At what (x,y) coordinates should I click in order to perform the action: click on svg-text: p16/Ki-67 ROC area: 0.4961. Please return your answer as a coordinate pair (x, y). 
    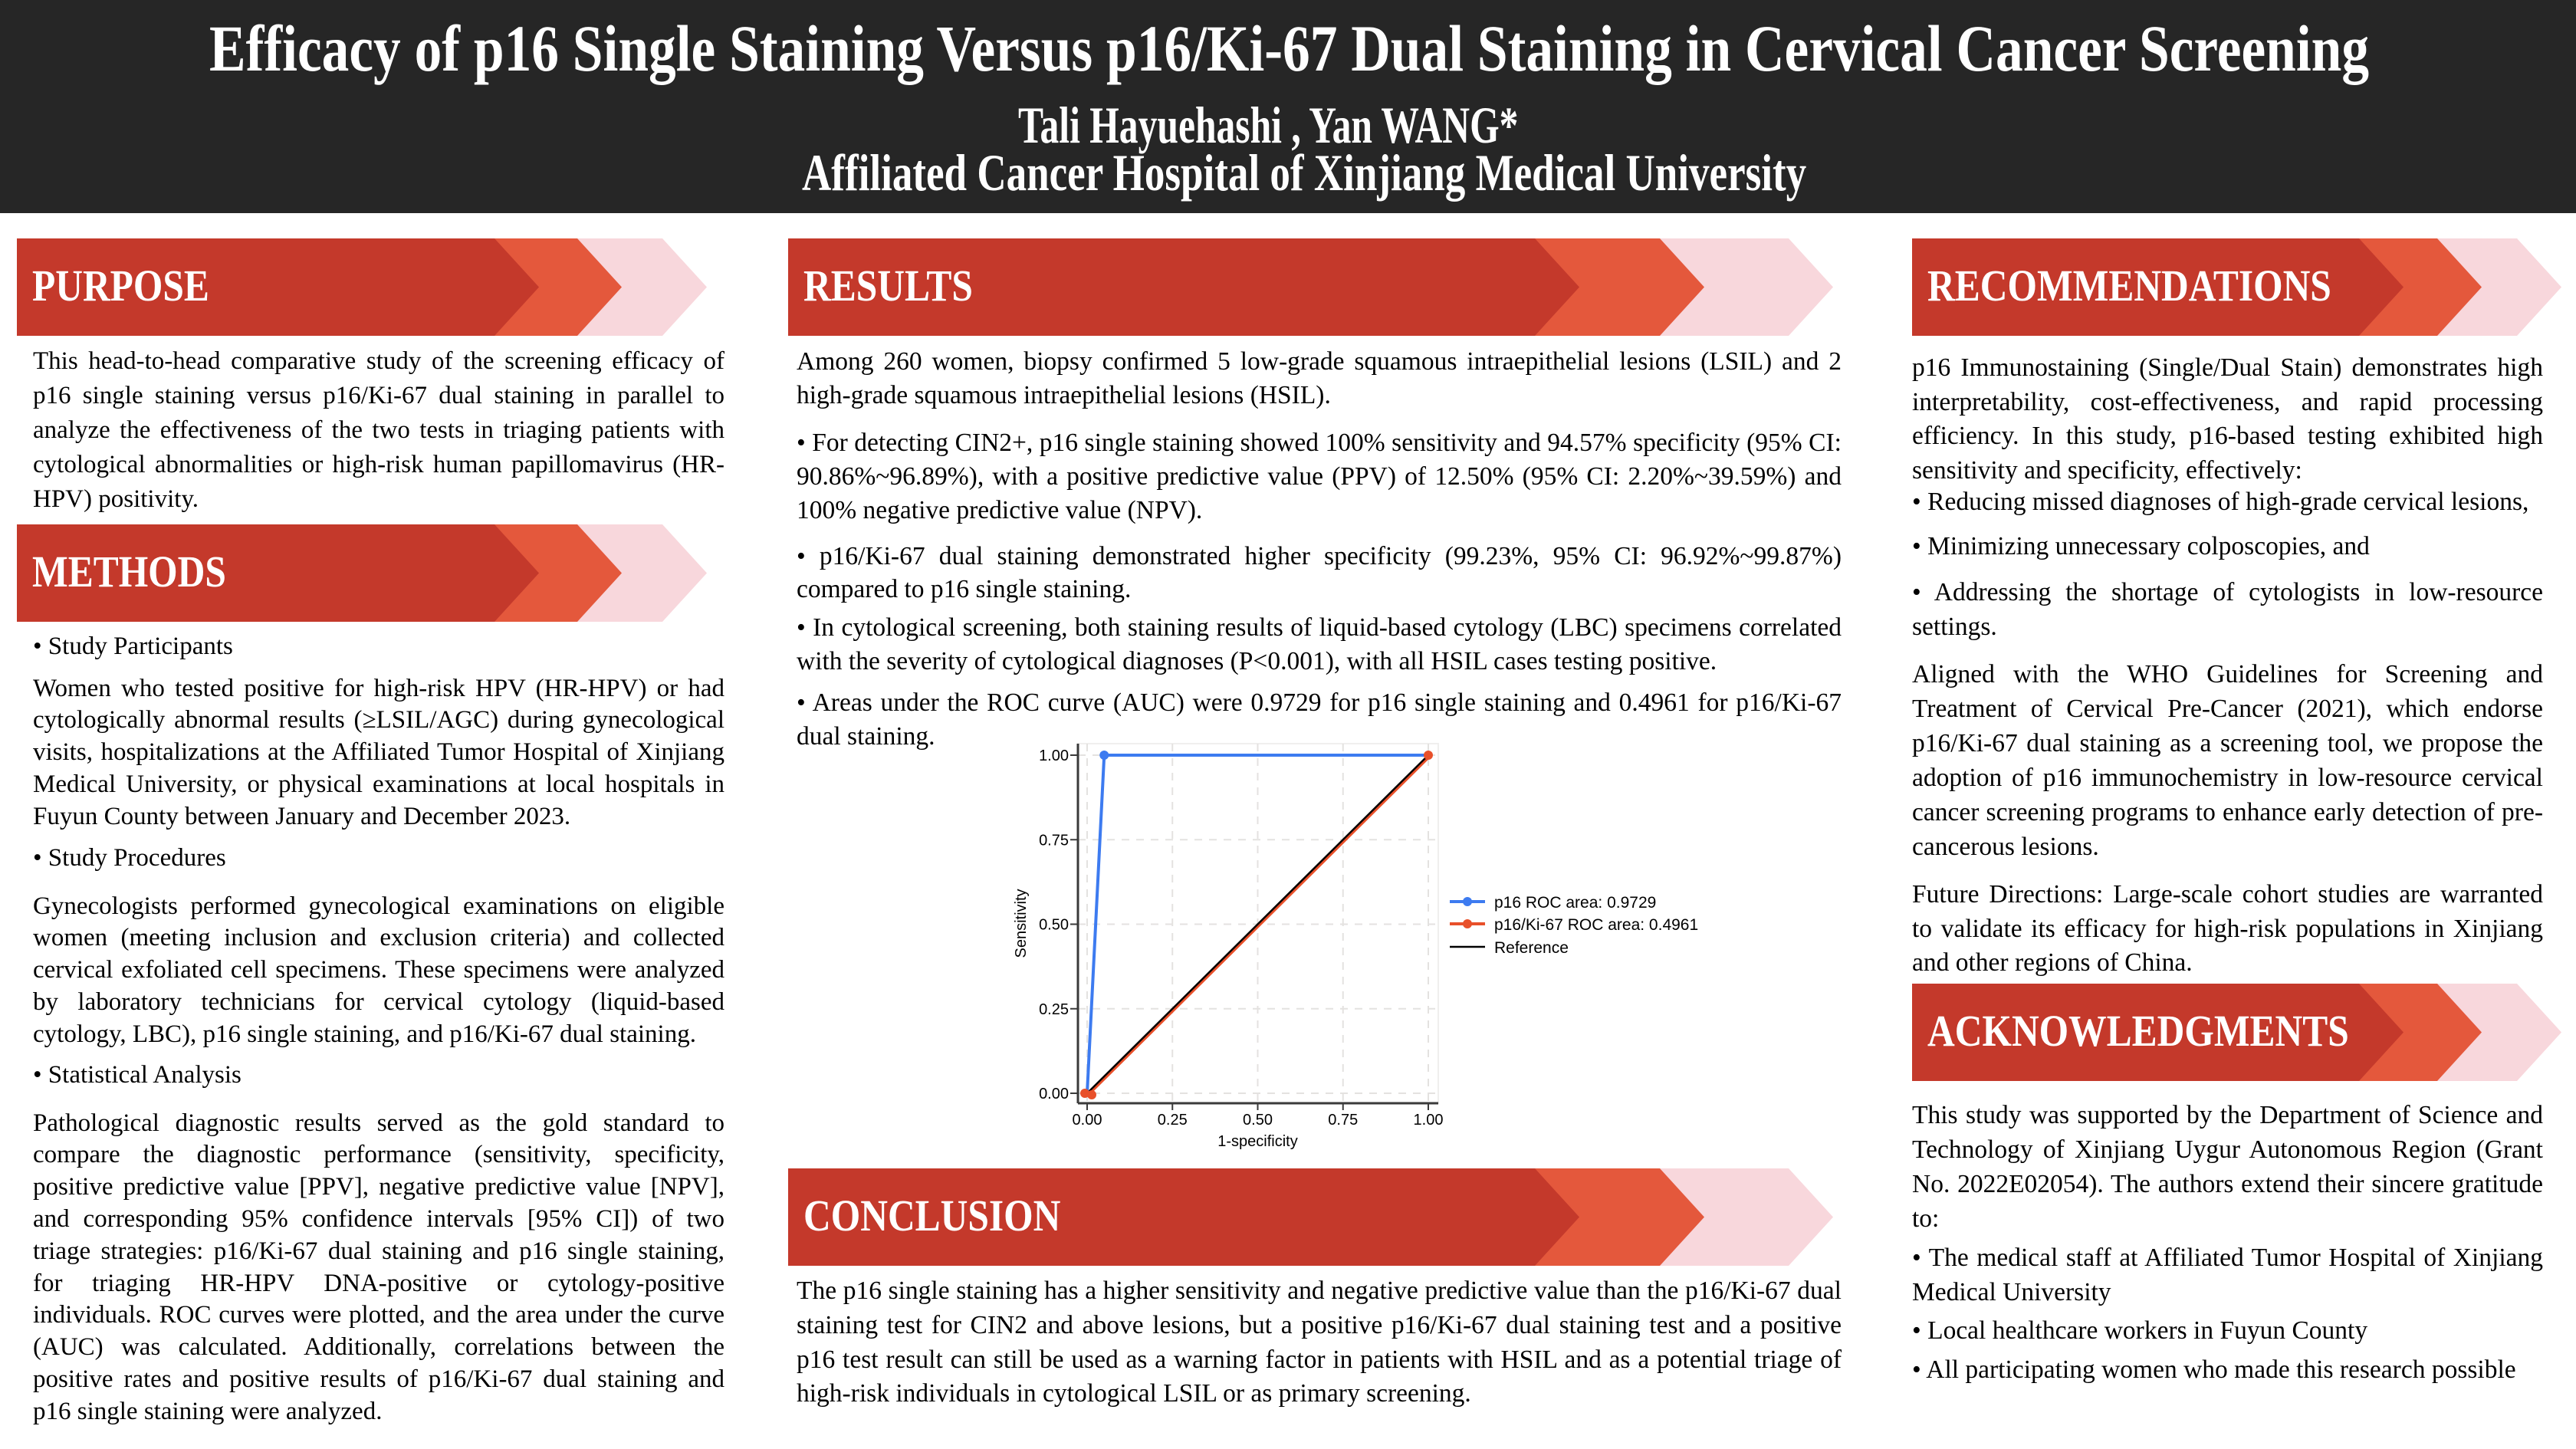
    Looking at the image, I should click on (1596, 925).